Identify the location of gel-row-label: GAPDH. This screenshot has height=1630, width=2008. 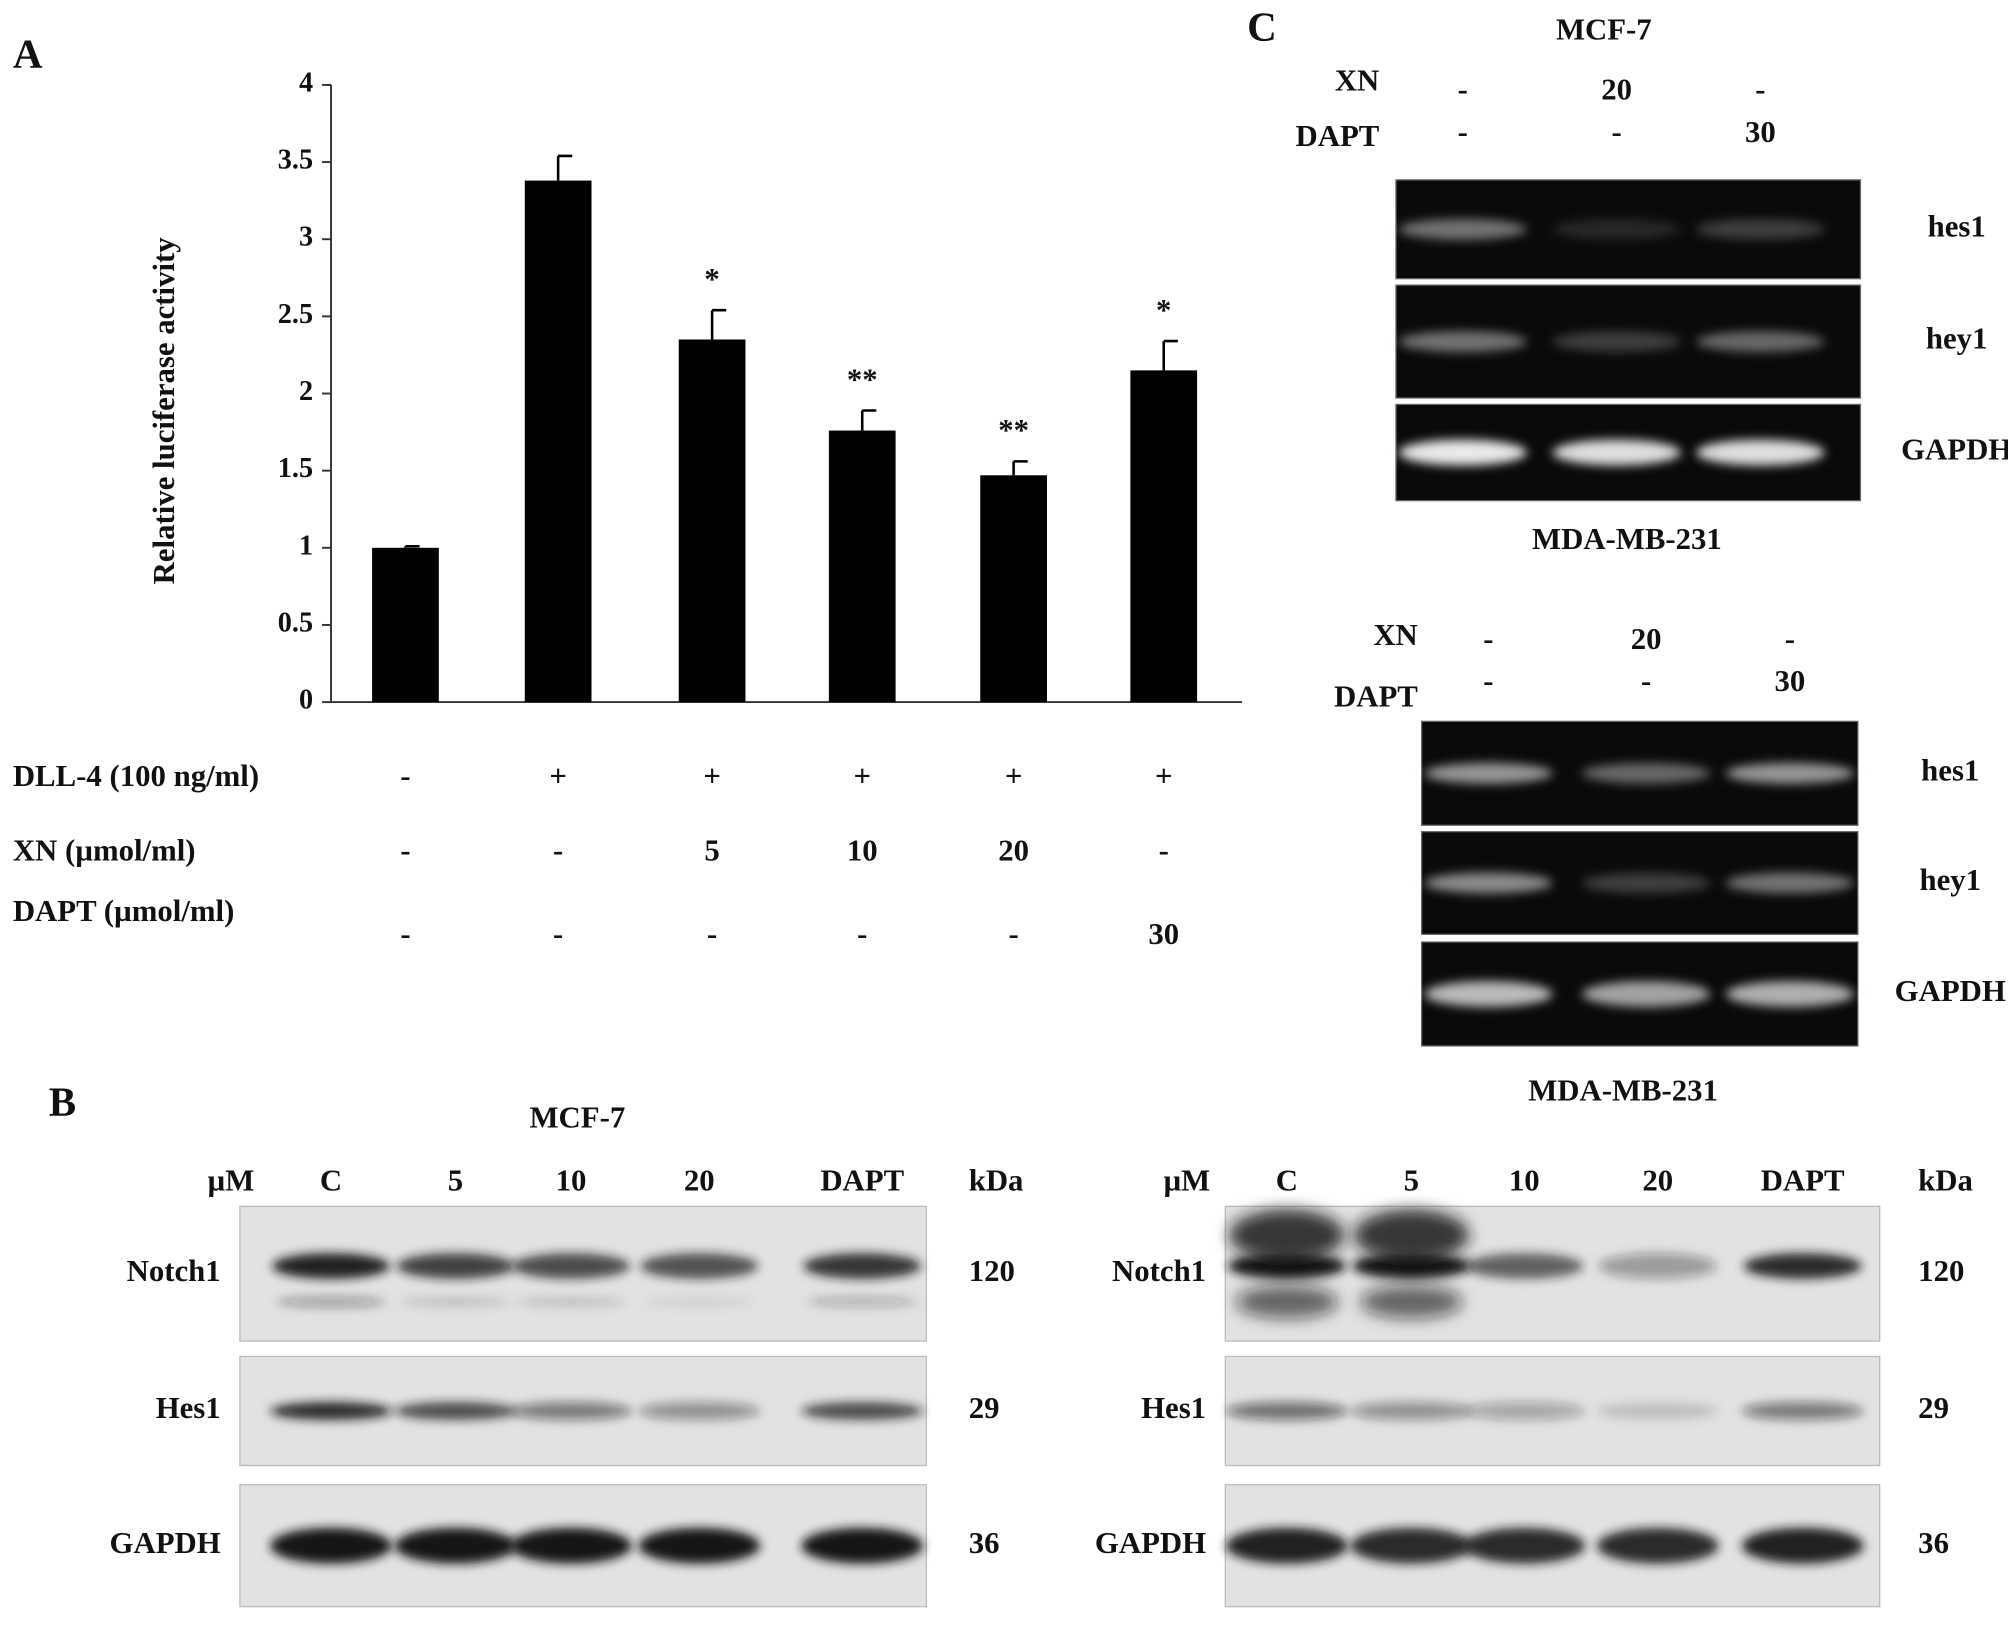
(1950, 991).